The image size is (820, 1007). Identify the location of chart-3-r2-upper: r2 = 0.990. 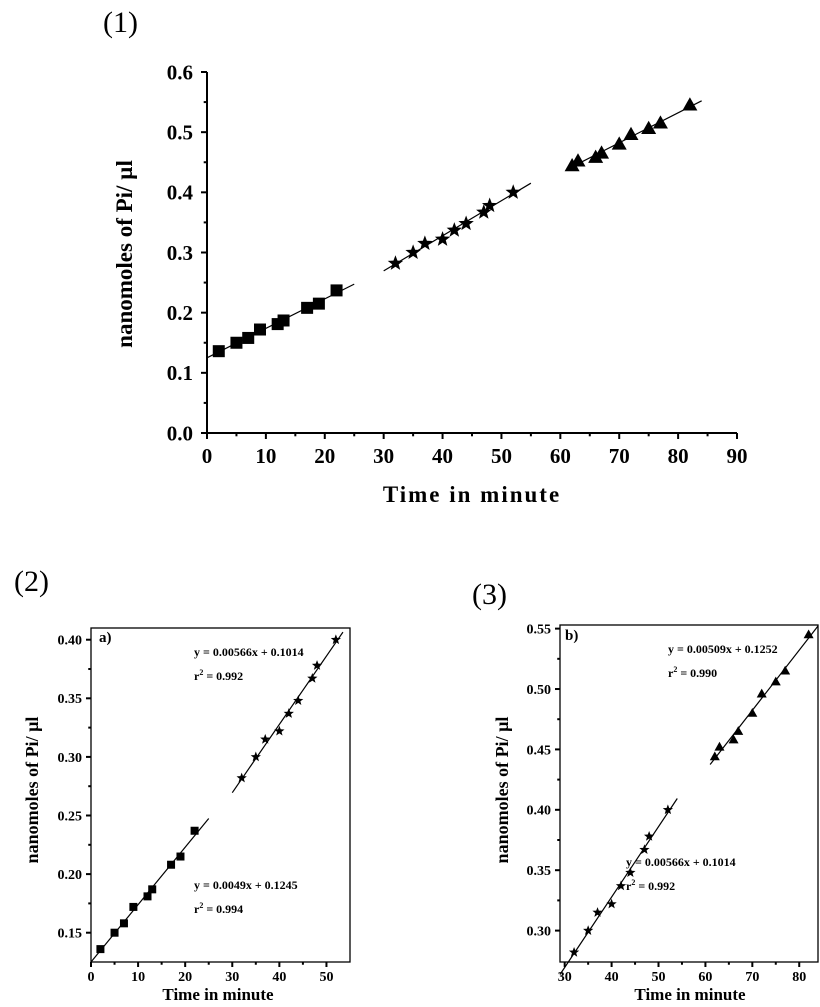
(692, 672).